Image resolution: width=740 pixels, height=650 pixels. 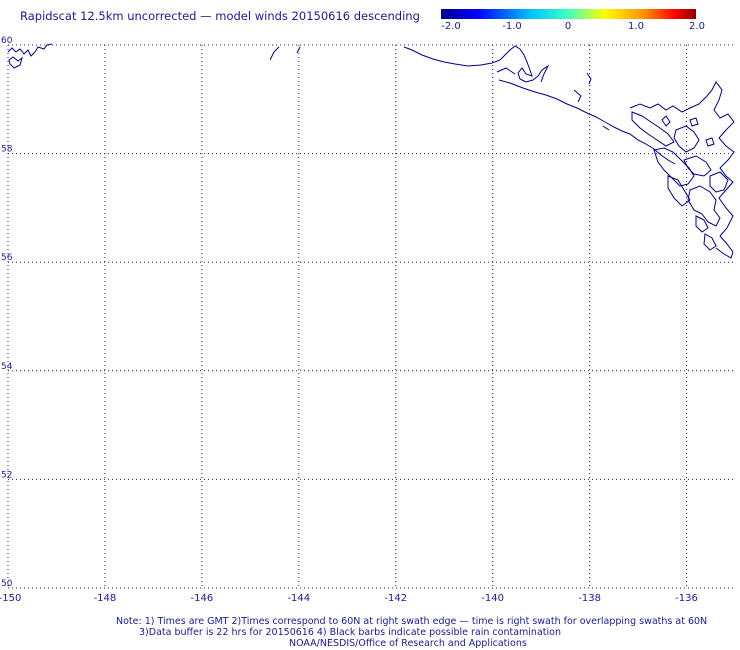 I want to click on island-etolin, so click(x=702, y=224).